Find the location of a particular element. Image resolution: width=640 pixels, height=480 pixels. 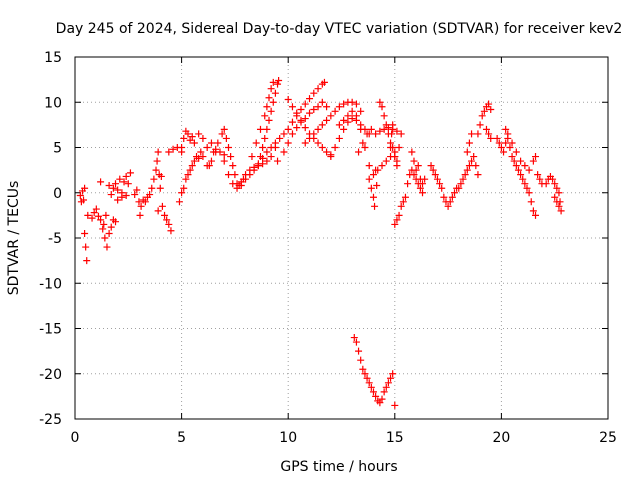

x-axis-label: GPS time / hours is located at coordinates (338, 467).